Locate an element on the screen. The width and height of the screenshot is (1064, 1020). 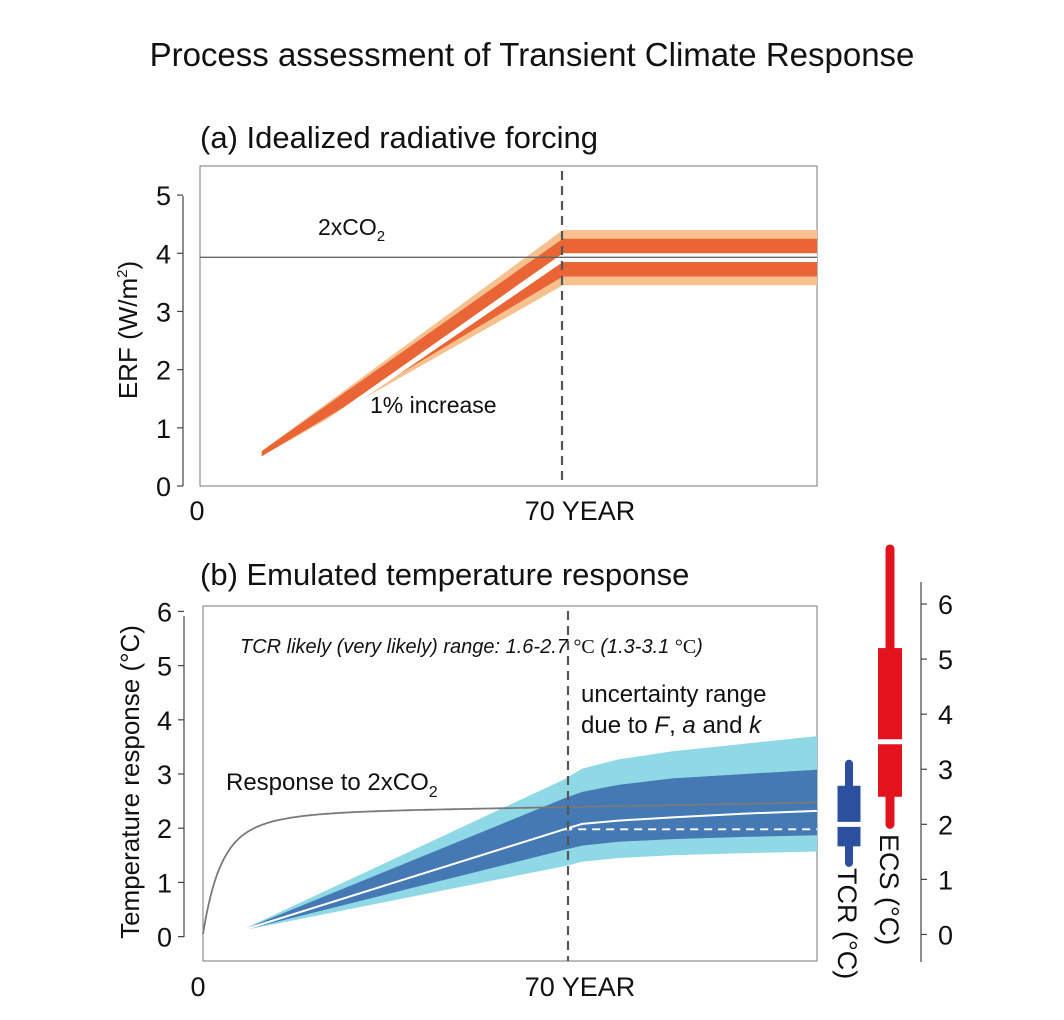
panel-a-1pct-label: 1% increase is located at coordinates (433, 405).